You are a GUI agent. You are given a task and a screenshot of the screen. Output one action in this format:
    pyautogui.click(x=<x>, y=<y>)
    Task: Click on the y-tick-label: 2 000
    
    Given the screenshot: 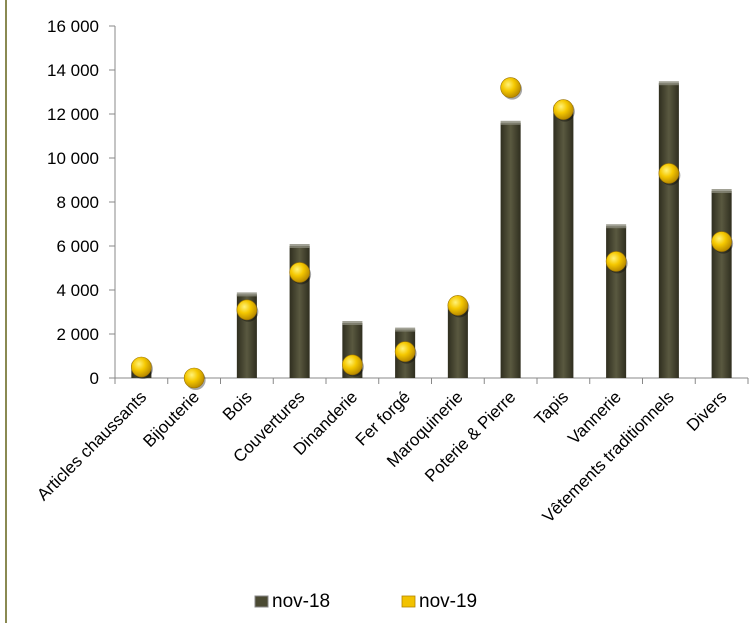 What is the action you would take?
    pyautogui.click(x=77, y=334)
    